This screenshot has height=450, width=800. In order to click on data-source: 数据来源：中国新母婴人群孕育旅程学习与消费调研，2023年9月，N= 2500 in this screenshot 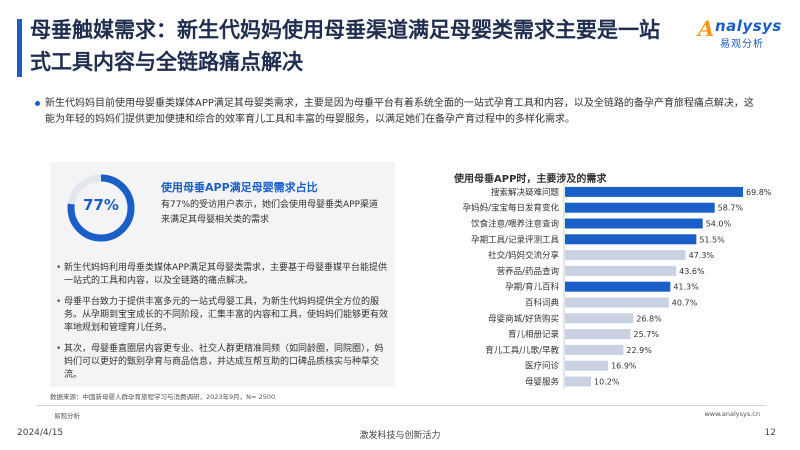, I will do `click(163, 397)`.